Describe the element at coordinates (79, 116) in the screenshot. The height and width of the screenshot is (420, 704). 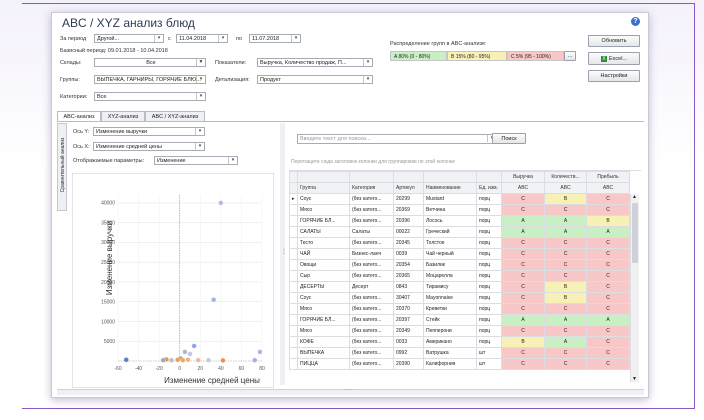
I see `tab-abc: ABC-анализ` at that location.